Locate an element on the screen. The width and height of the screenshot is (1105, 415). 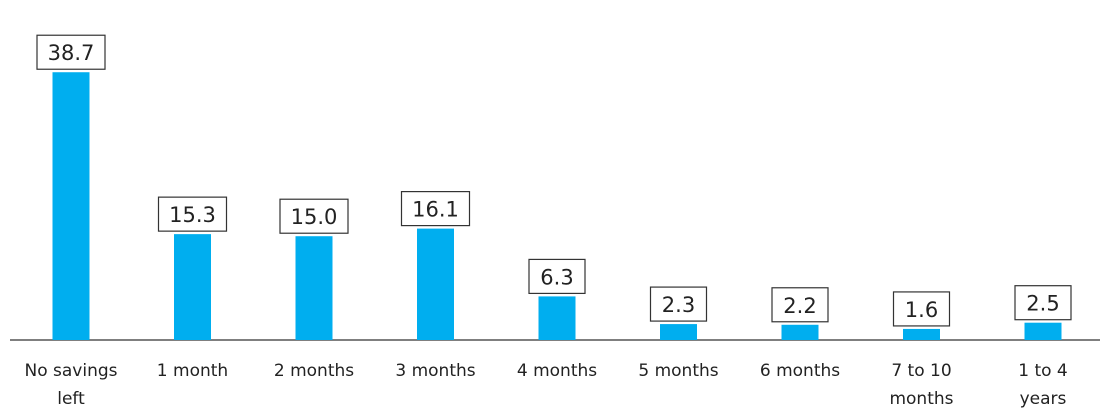
category-label: 3 months is located at coordinates (435, 371).